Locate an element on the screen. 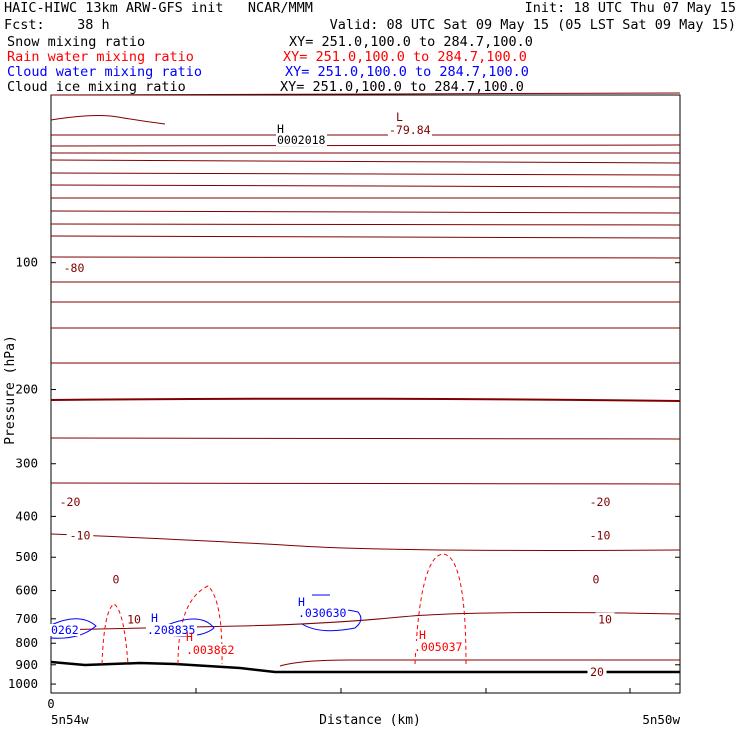 This screenshot has height=740, width=740. y-tick-label: 500 is located at coordinates (26, 556).